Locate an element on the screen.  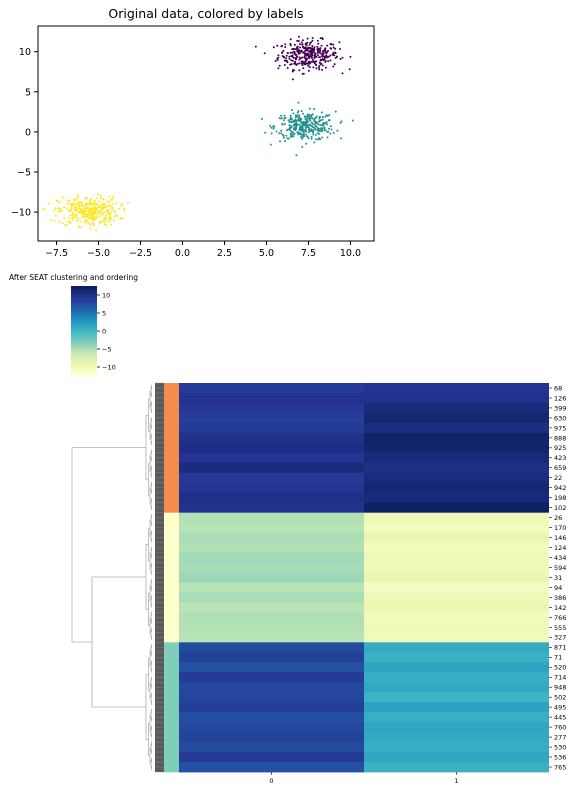
row-label: 765 is located at coordinates (560, 767).